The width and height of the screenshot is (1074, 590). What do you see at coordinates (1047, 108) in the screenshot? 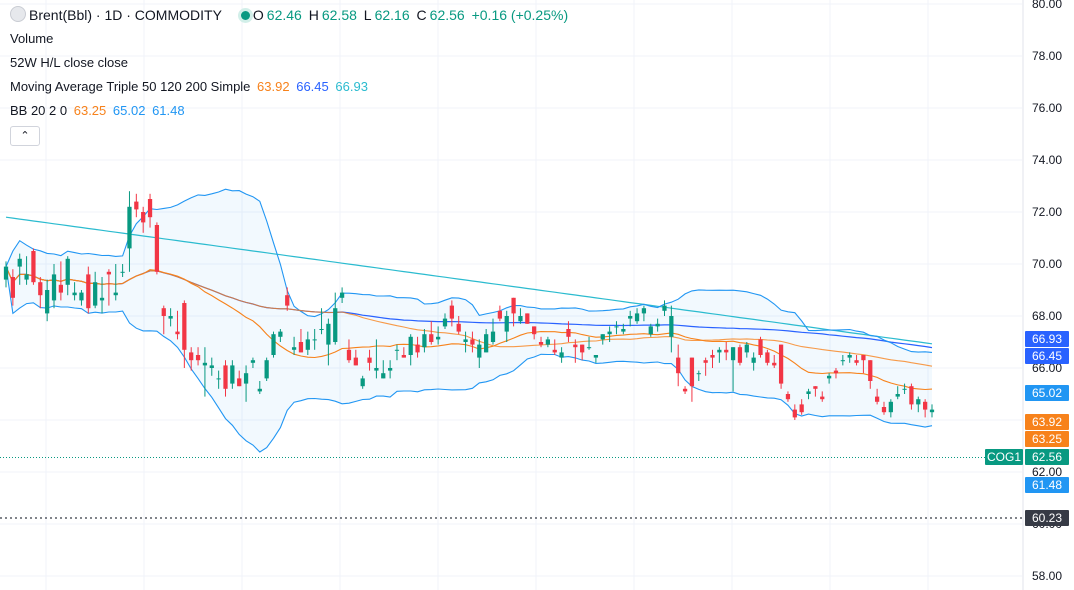
I see `price-tick-label: 76.00` at bounding box center [1047, 108].